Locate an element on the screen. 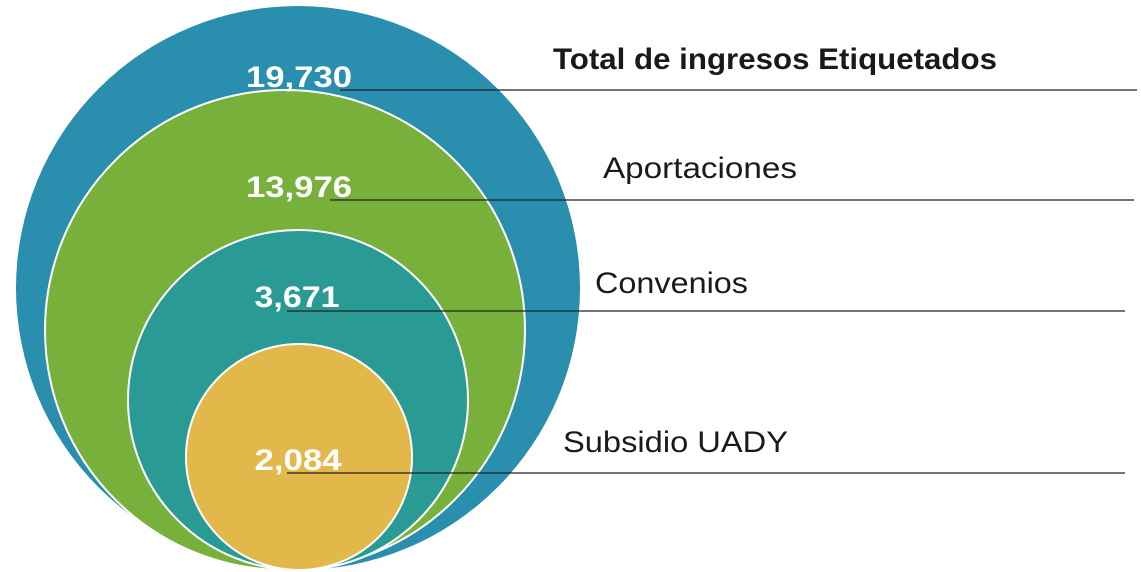 Image resolution: width=1141 pixels, height=572 pixels. item-label: Subsidio UADY is located at coordinates (675, 442).